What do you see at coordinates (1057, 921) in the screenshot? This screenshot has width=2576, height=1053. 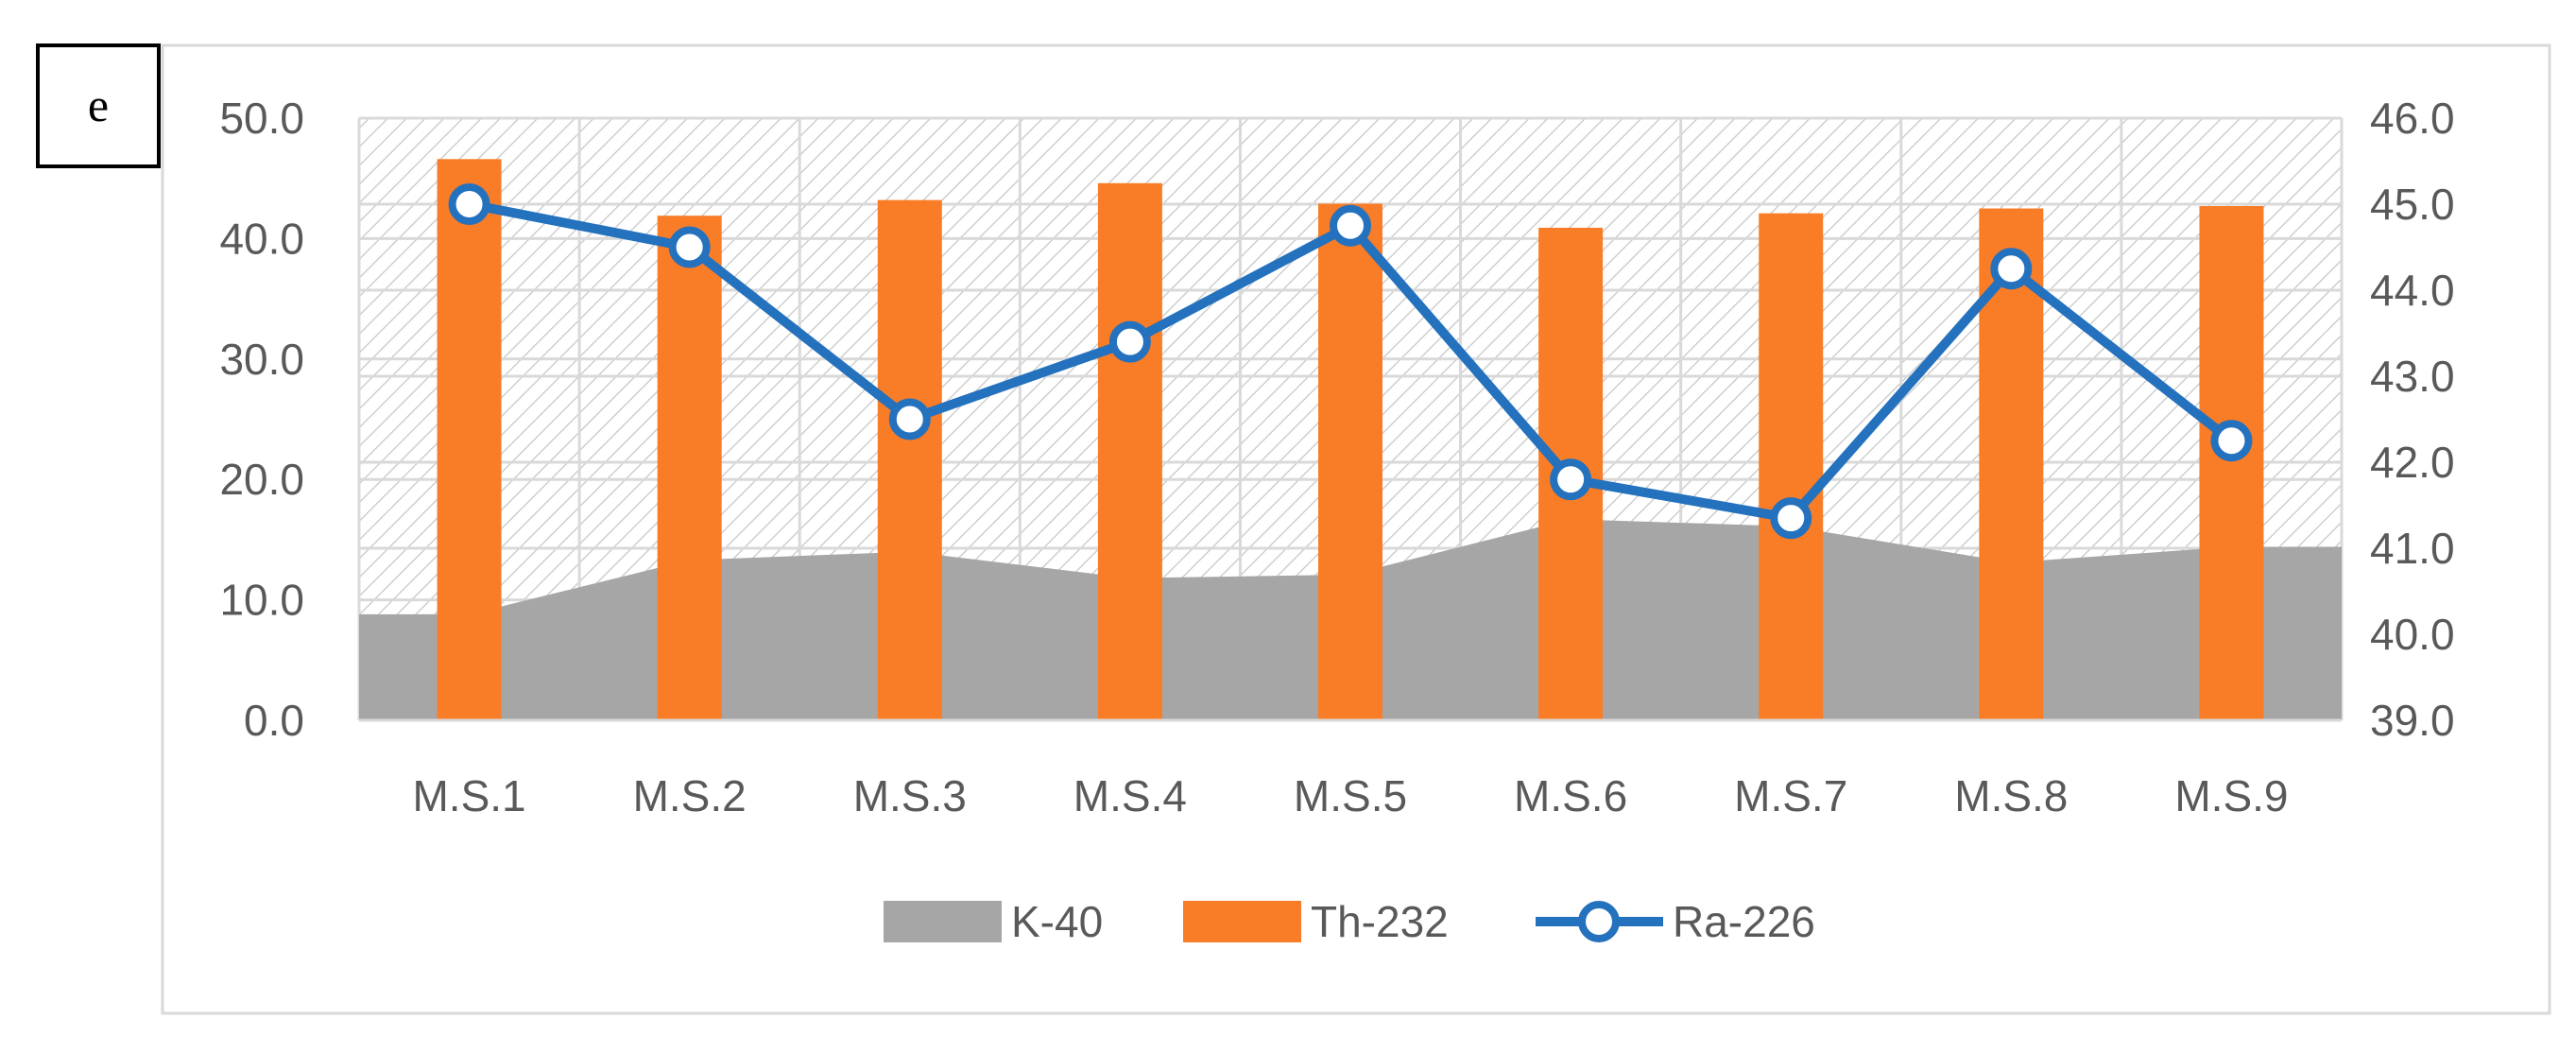 I see `legend-label-k40: K-40` at bounding box center [1057, 921].